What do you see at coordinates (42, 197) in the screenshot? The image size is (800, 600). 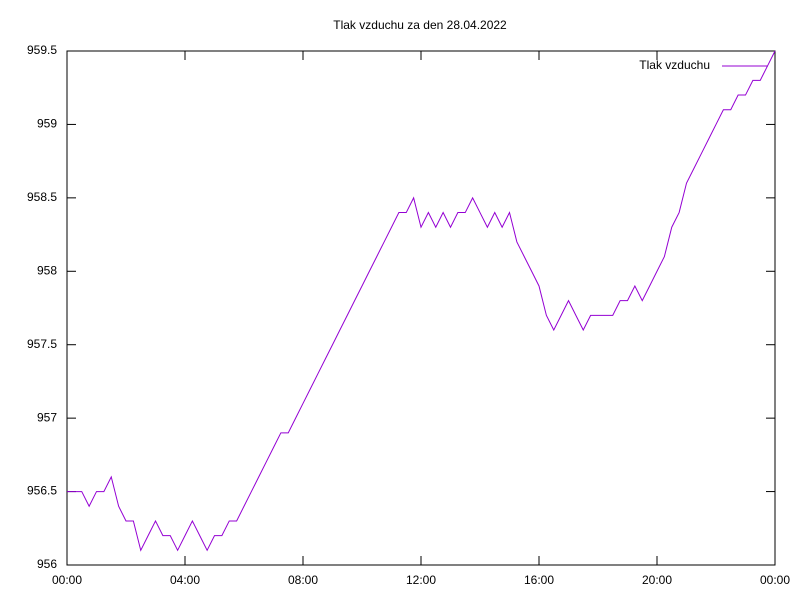 I see `y-tick-label: 958.5` at bounding box center [42, 197].